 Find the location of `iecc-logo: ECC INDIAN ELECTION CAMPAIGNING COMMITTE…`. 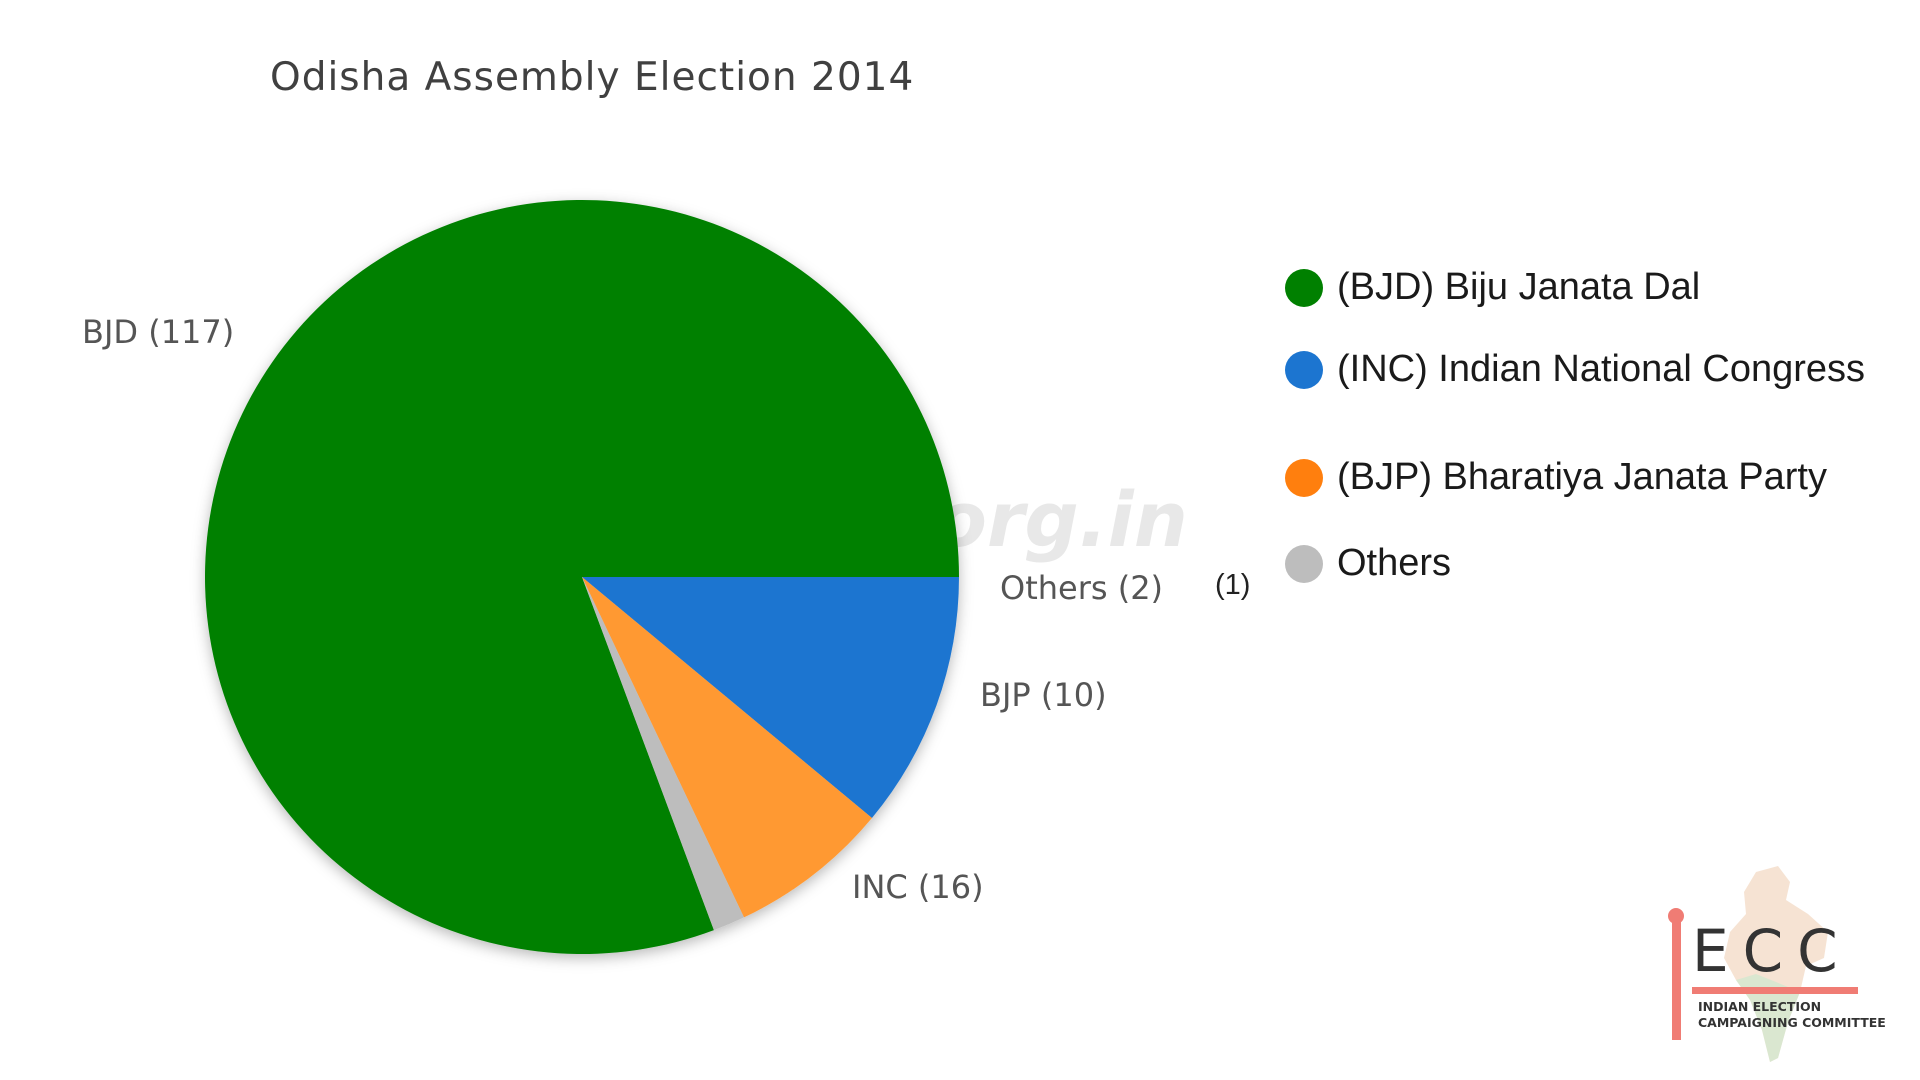

iecc-logo: ECC INDIAN ELECTION CAMPAIGNING COMMITTE… is located at coordinates (1778, 967).